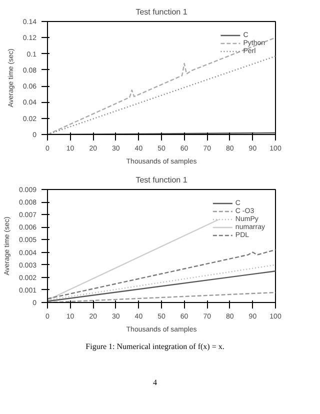 This screenshot has width=320, height=414. Describe the element at coordinates (155, 383) in the screenshot. I see `text: 4` at that location.